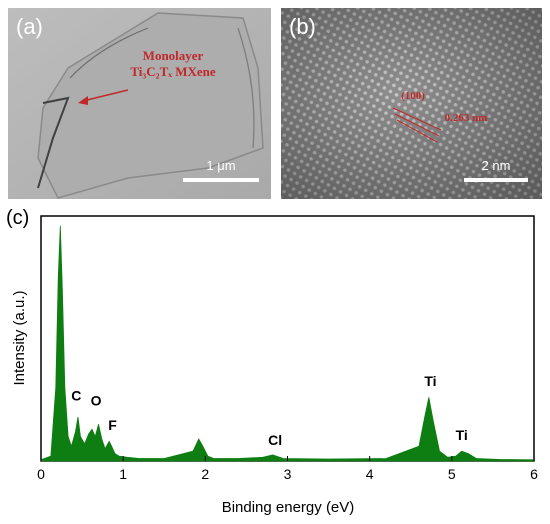 The height and width of the screenshot is (524, 550). Describe the element at coordinates (275, 440) in the screenshot. I see `peak-label: Cl` at that location.